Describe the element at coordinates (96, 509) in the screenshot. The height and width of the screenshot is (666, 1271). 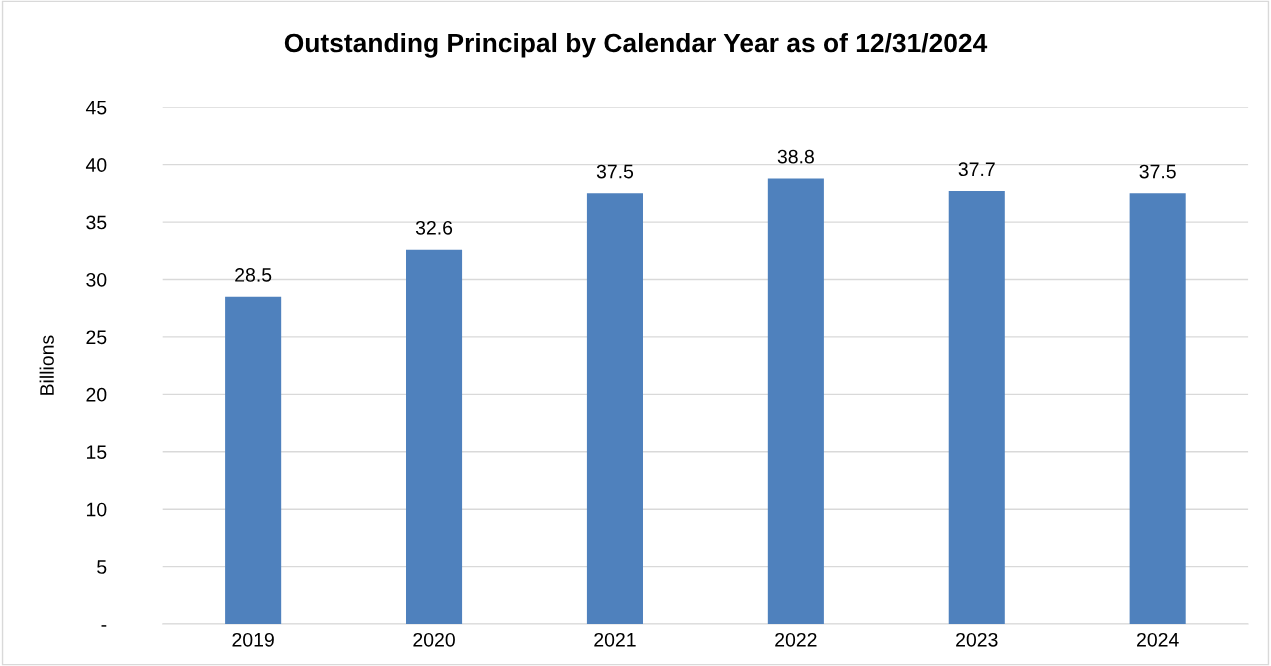
I see `y-tick-label: 10` at that location.